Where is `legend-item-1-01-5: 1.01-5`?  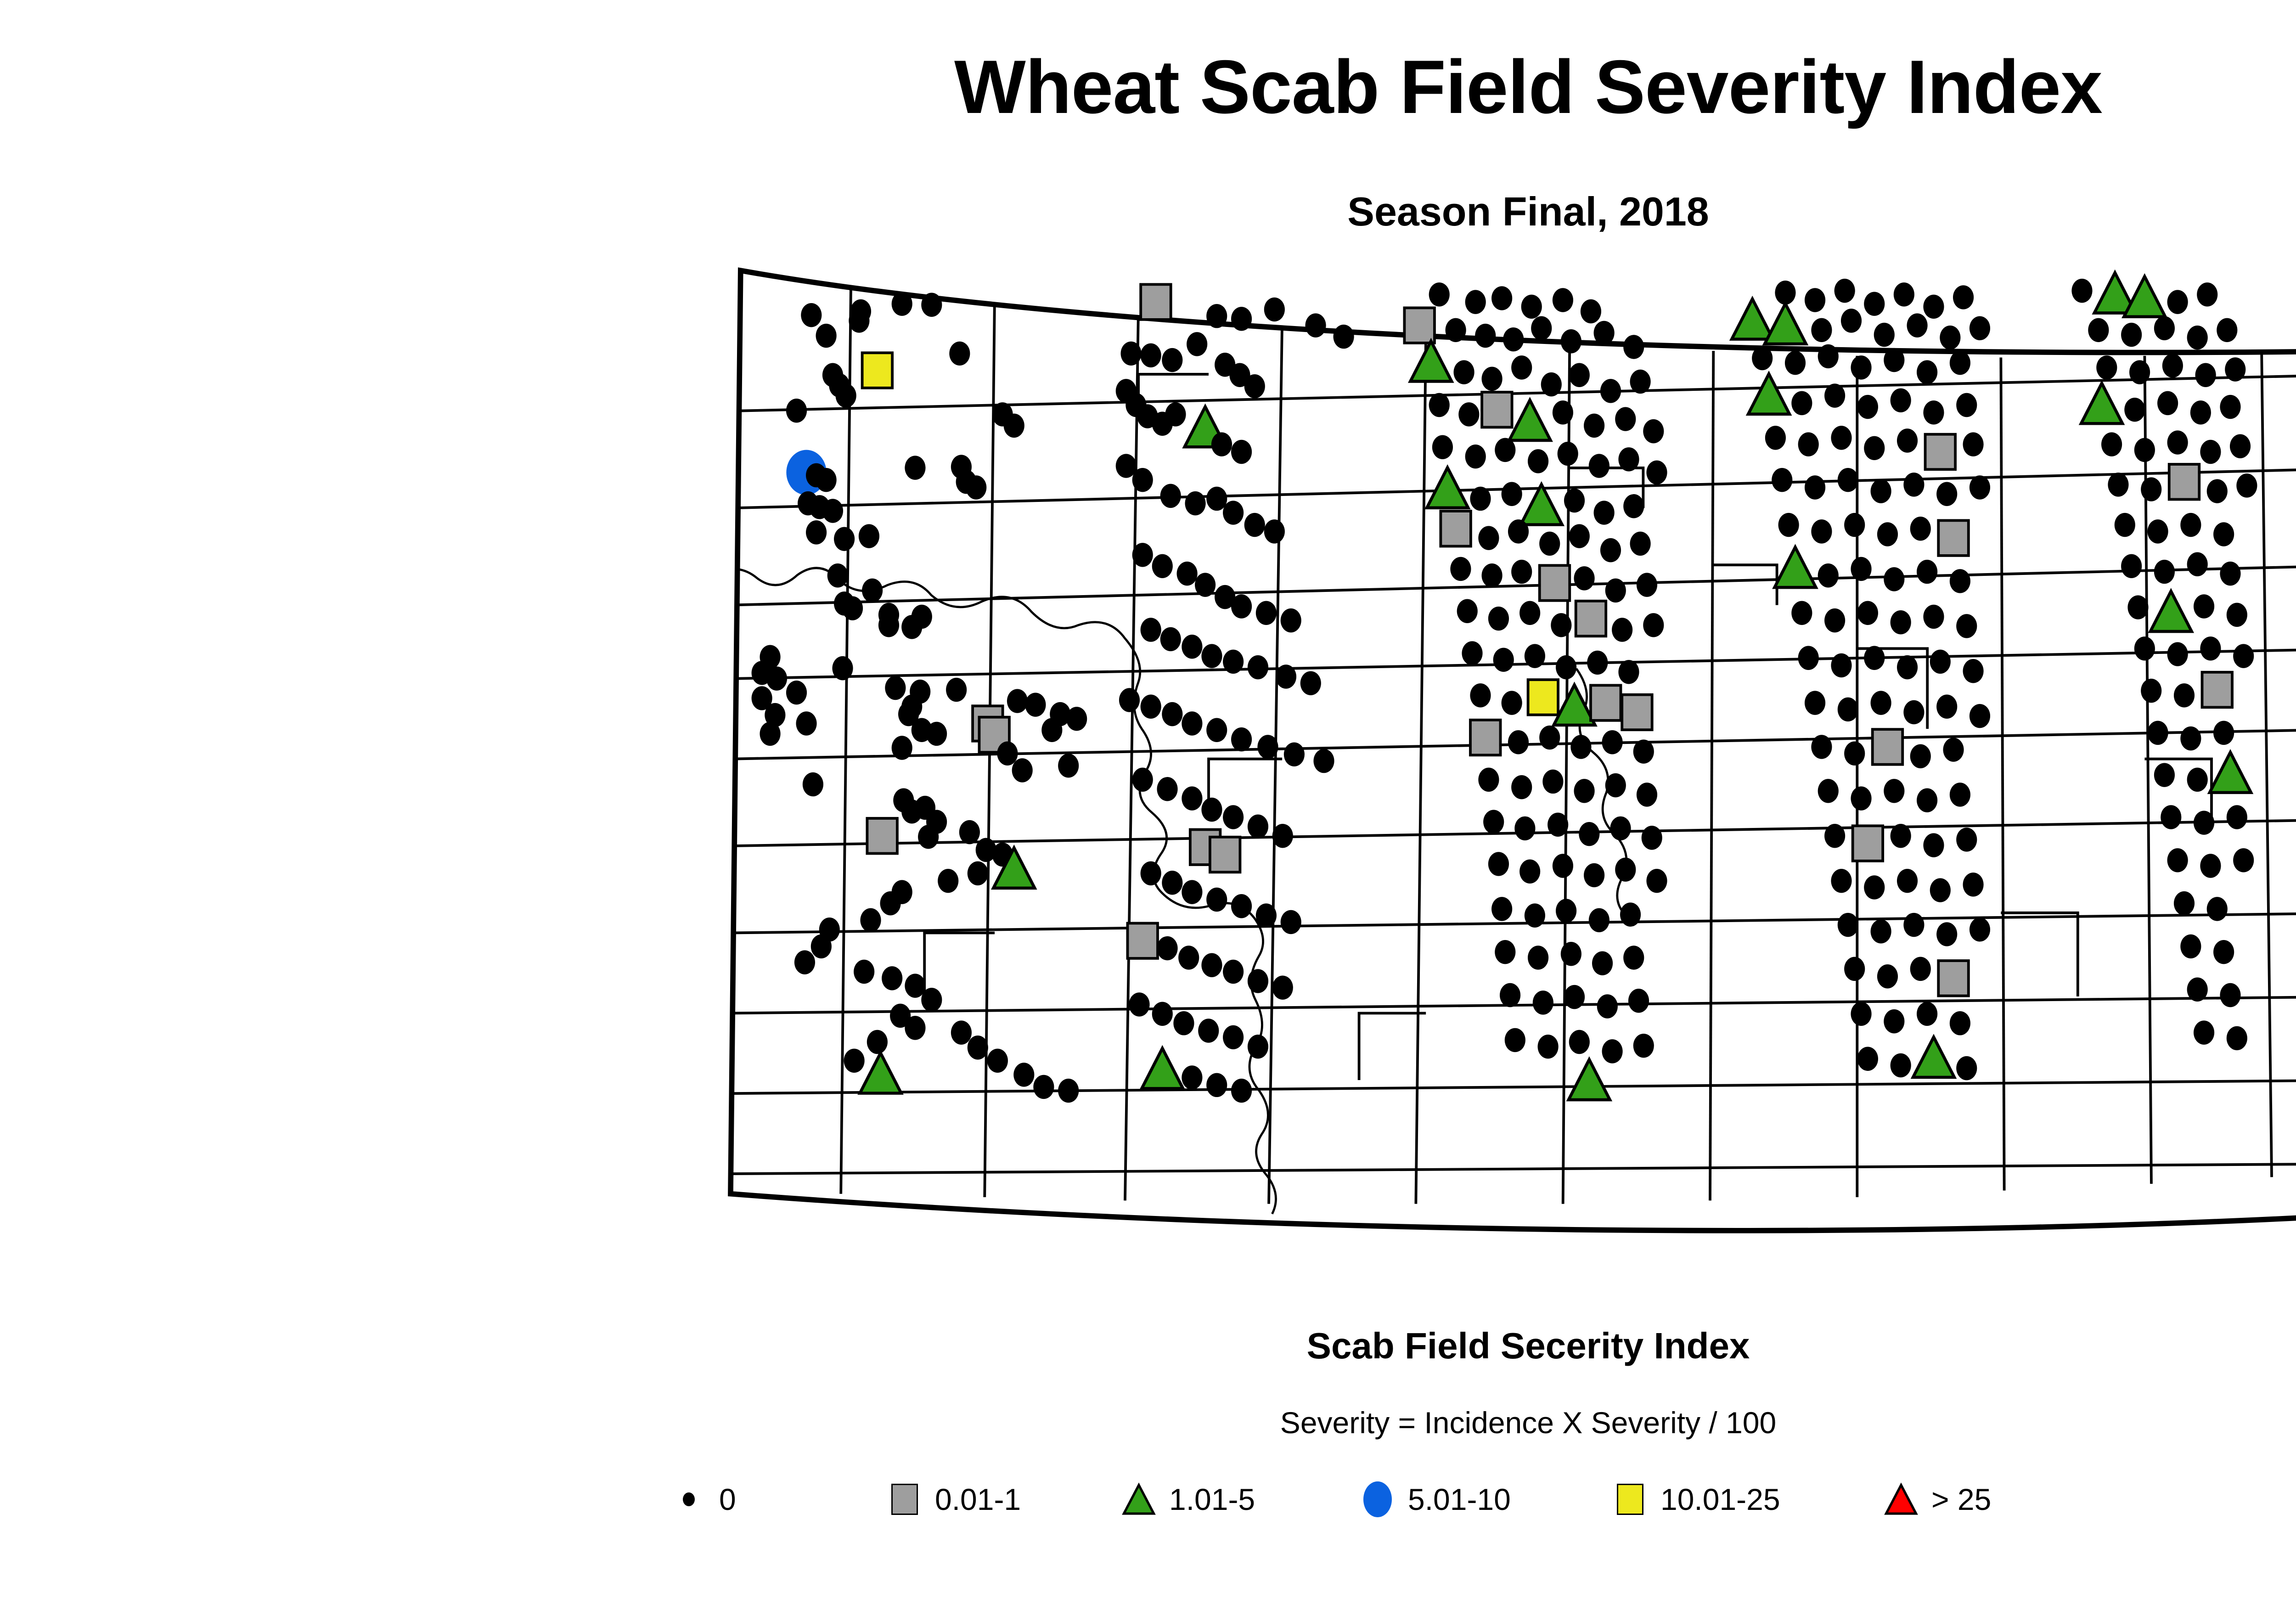 legend-item-1-01-5: 1.01-5 is located at coordinates (1183, 1500).